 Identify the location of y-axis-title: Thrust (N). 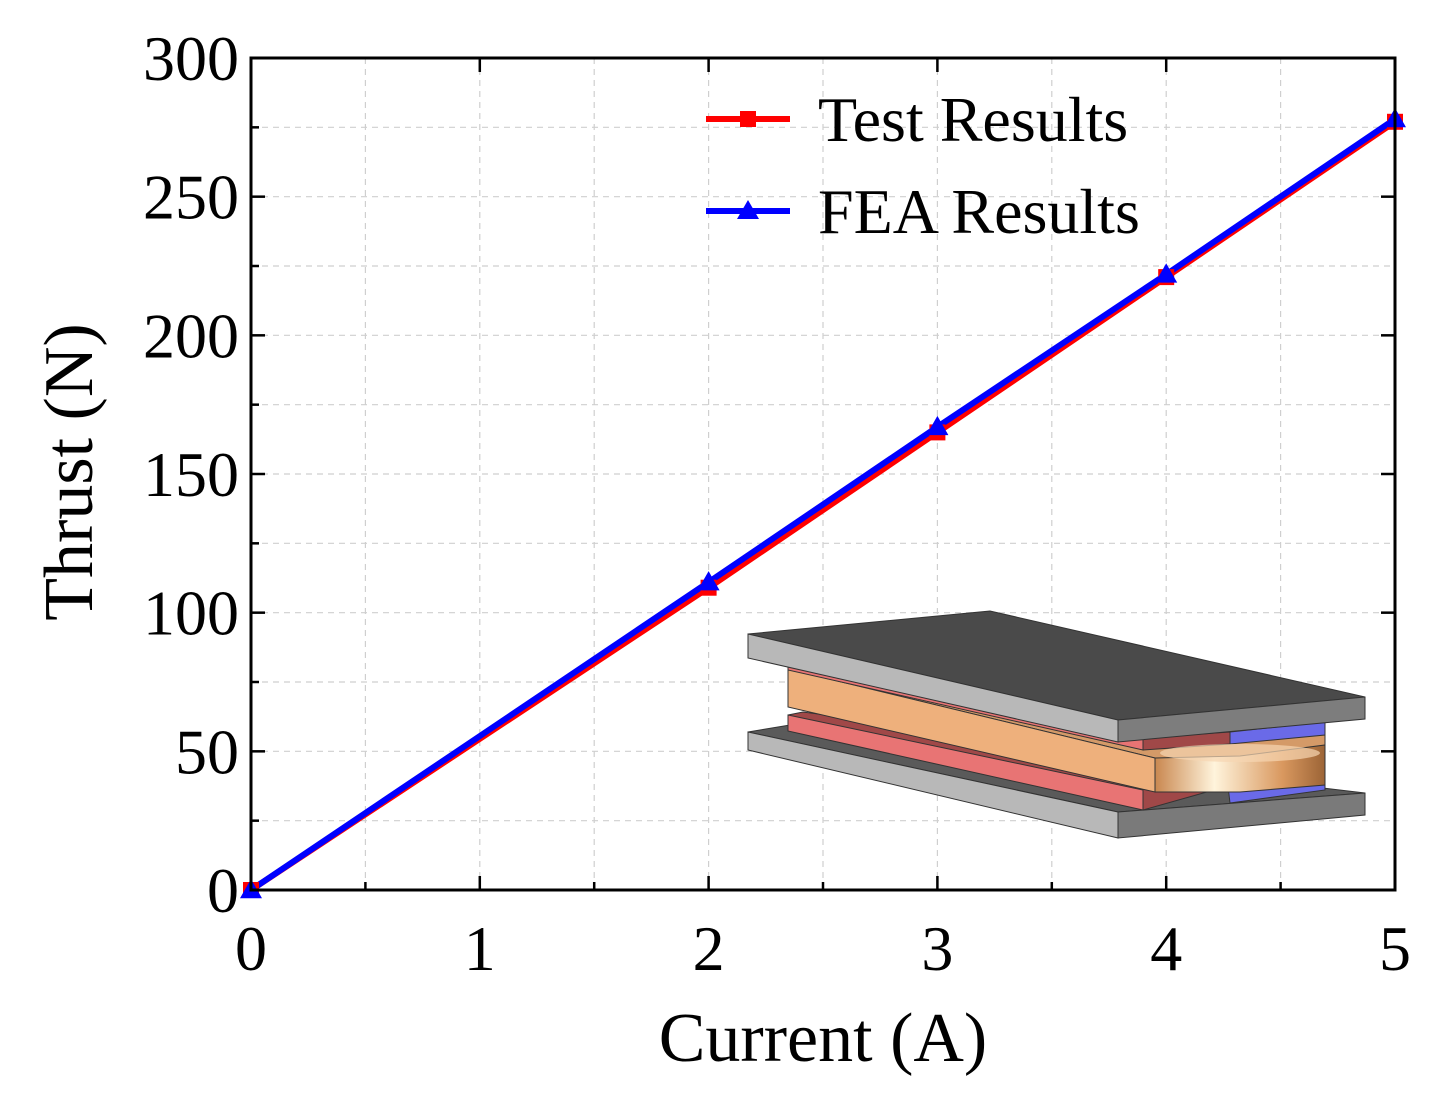
(69, 471).